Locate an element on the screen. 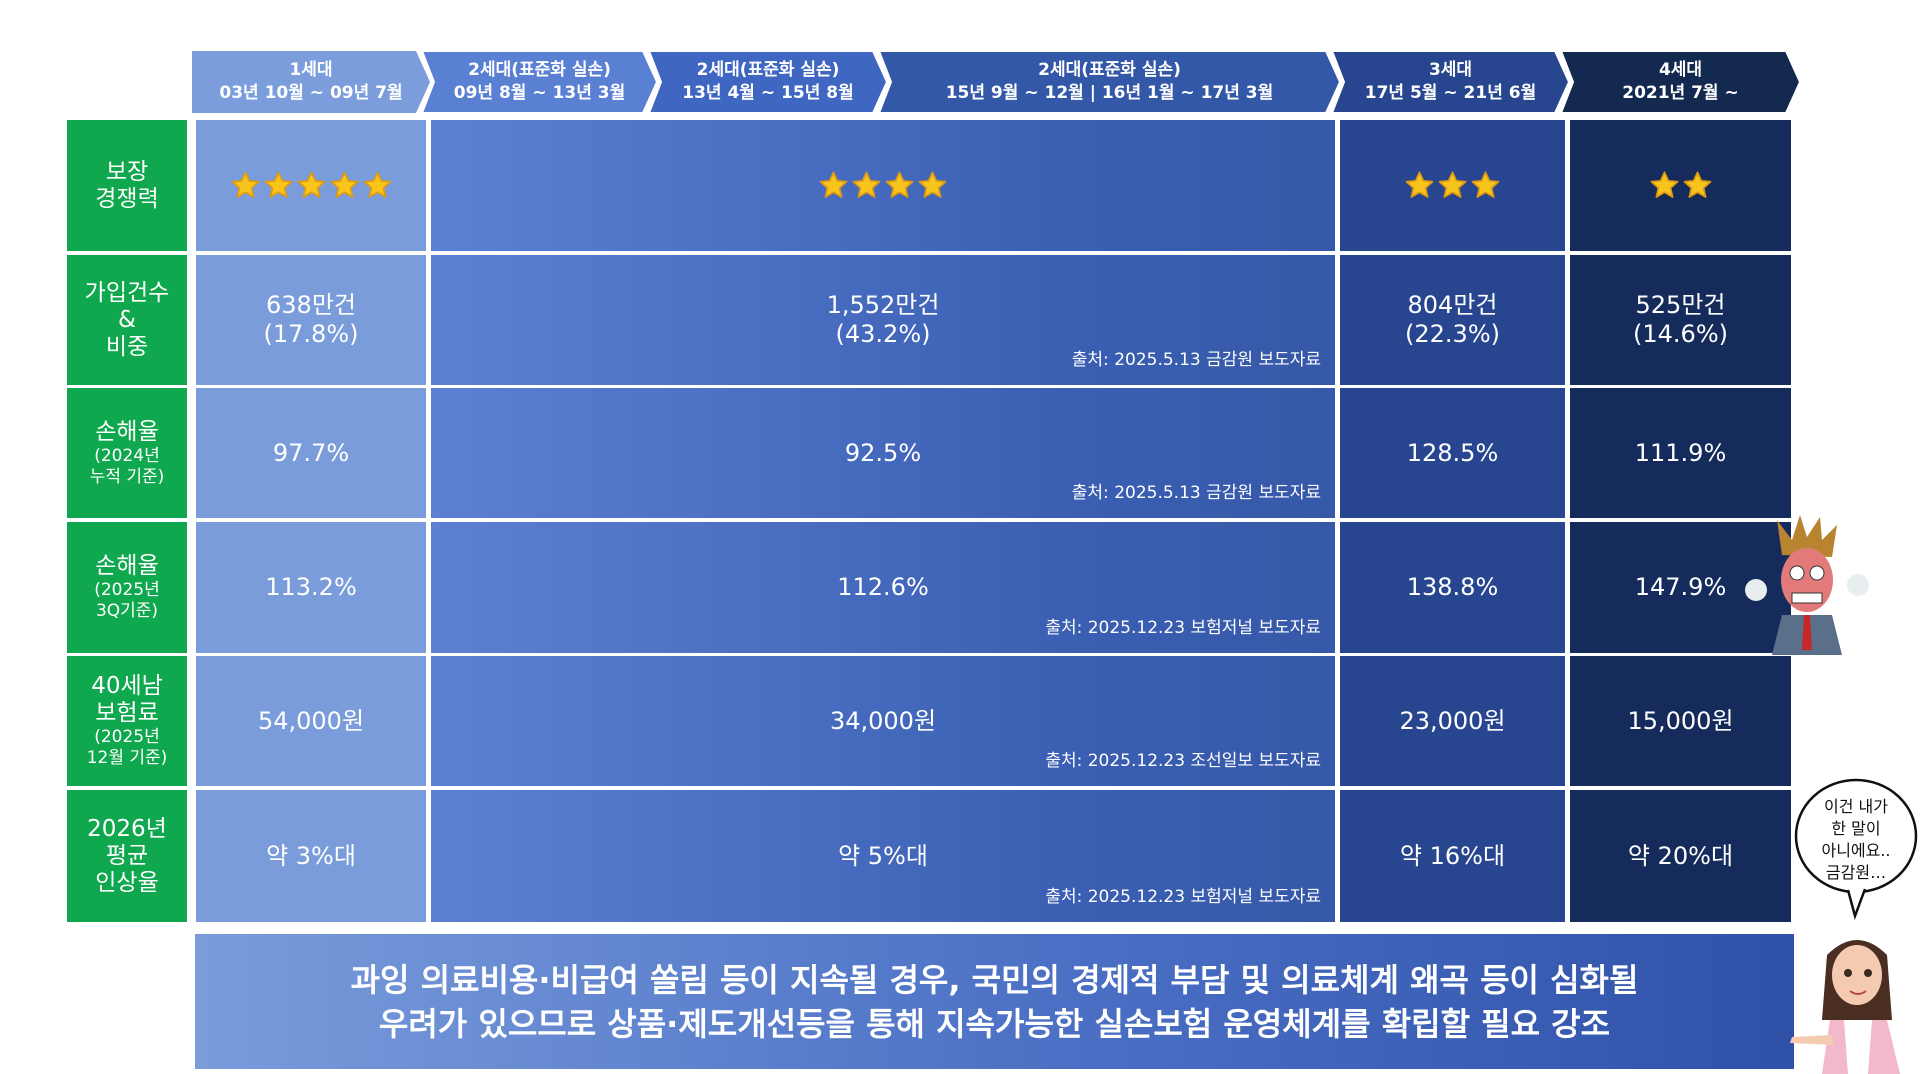 This screenshot has height=1074, width=1920. cell-value: 34,000원 is located at coordinates (883, 720).